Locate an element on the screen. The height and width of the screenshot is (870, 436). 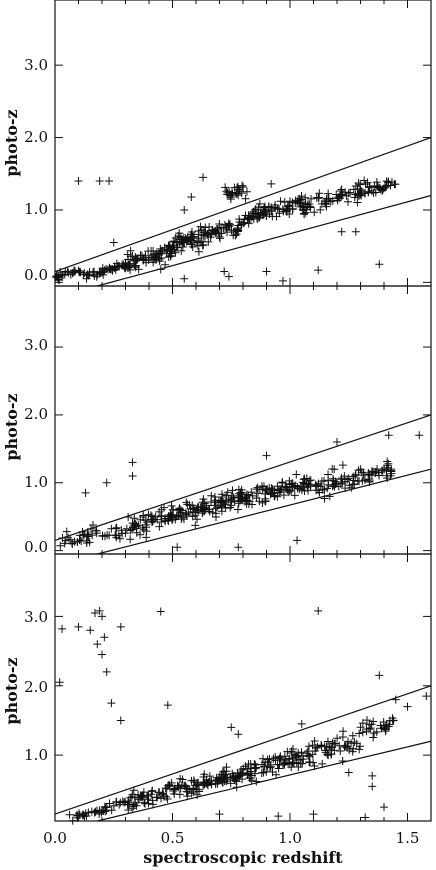
panel-top-ytick-3: 3.0 is located at coordinates (36, 65).